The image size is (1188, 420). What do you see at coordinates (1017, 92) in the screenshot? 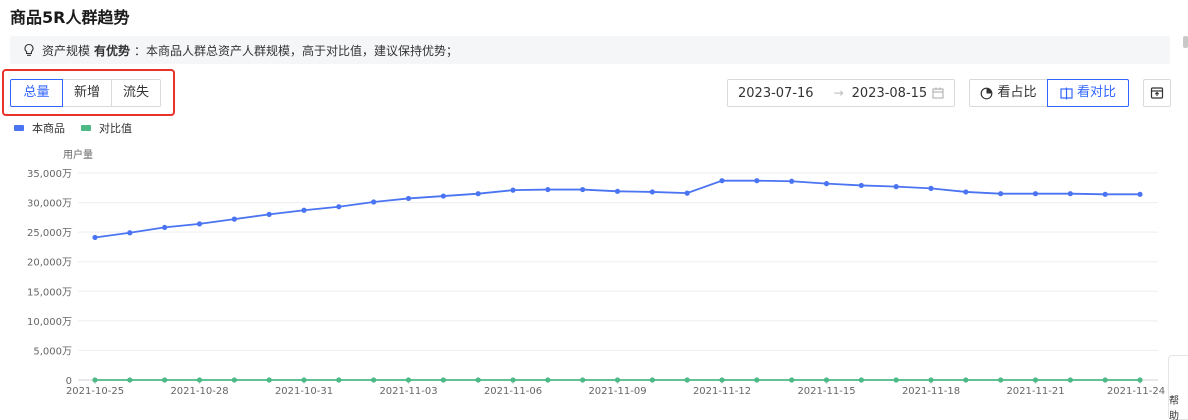
I see `view-proportion-label: 看占比` at bounding box center [1017, 92].